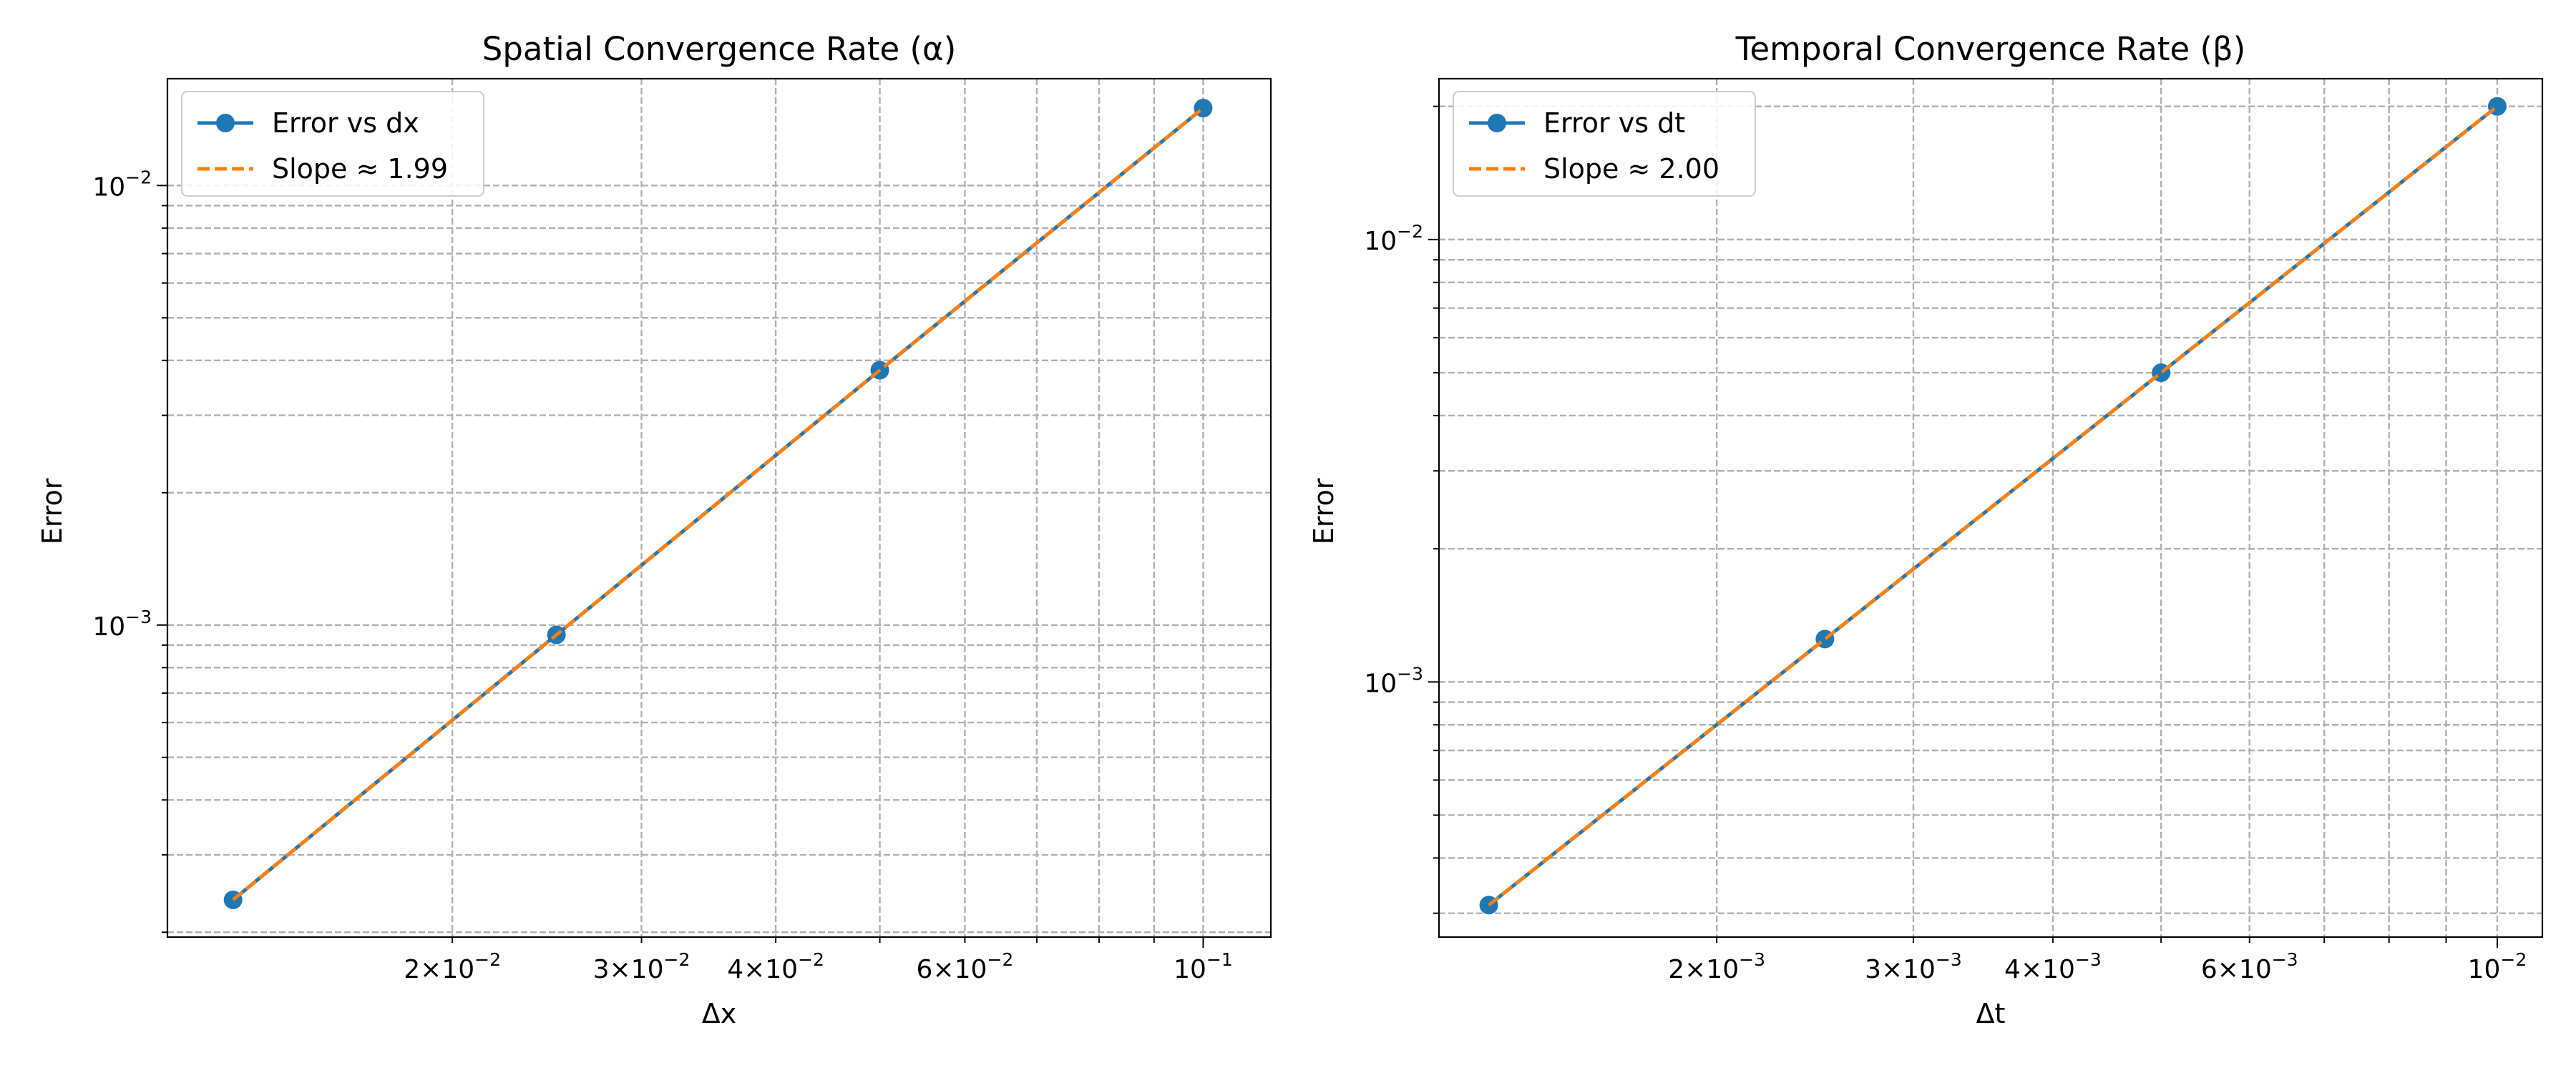 This screenshot has width=2576, height=1073. Describe the element at coordinates (1631, 169) in the screenshot. I see `legend-label: Slope ≈ 2.00` at that location.